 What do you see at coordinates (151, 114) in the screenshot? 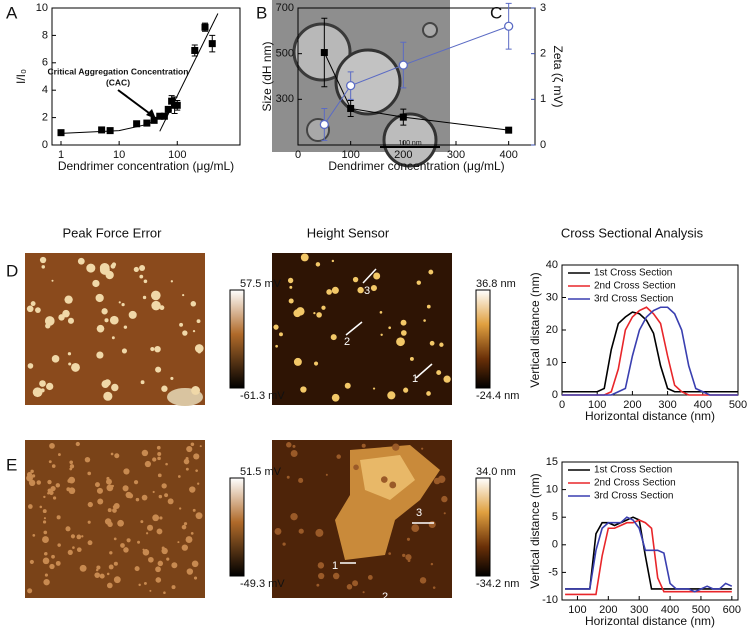
I see `annotation-arrowhead` at bounding box center [151, 114].